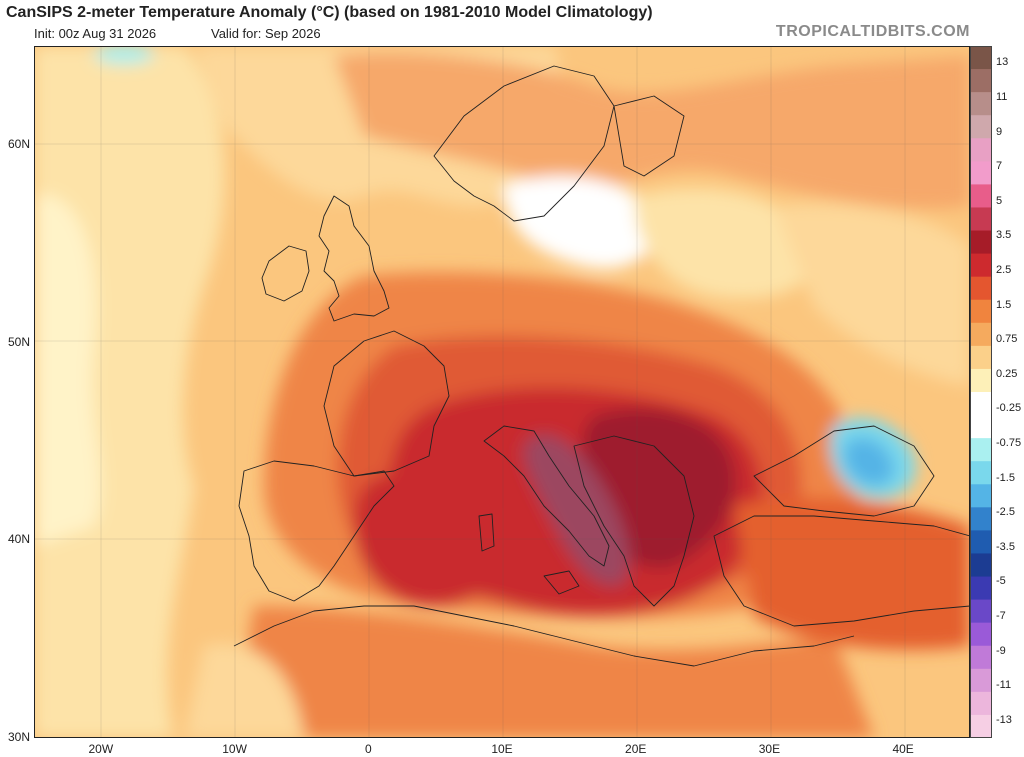  What do you see at coordinates (636, 749) in the screenshot?
I see `longitude-label: 20E` at bounding box center [636, 749].